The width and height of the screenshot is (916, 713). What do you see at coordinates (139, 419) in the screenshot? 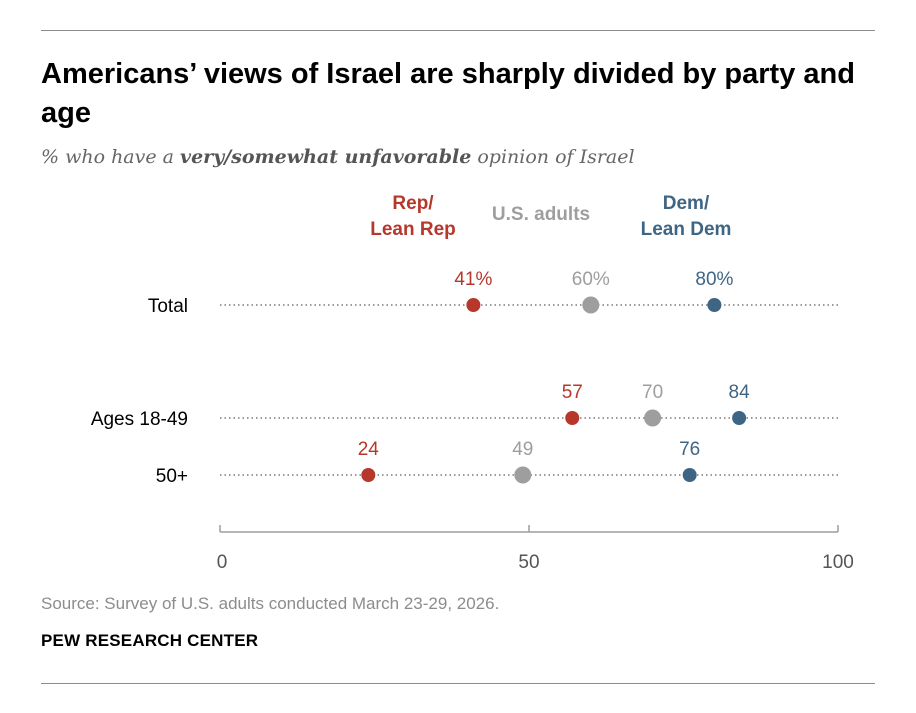
I see `row-label: Ages 18-49` at bounding box center [139, 419].